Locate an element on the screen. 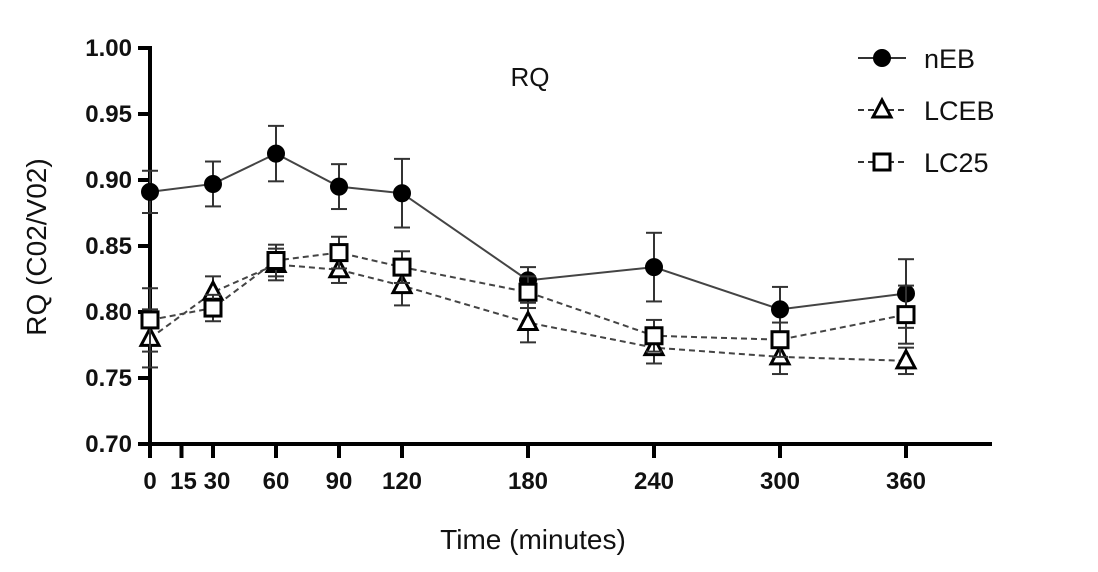  x-axis-title: Time (minutes) is located at coordinates (533, 539).